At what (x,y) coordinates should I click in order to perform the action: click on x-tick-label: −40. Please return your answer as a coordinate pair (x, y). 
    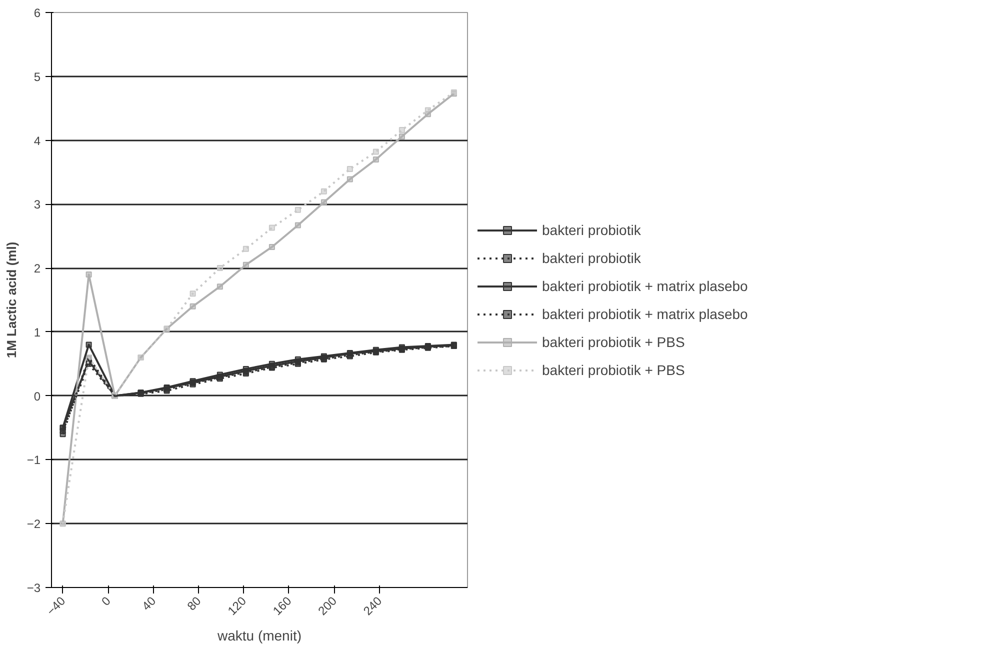
    Looking at the image, I should click on (56, 606).